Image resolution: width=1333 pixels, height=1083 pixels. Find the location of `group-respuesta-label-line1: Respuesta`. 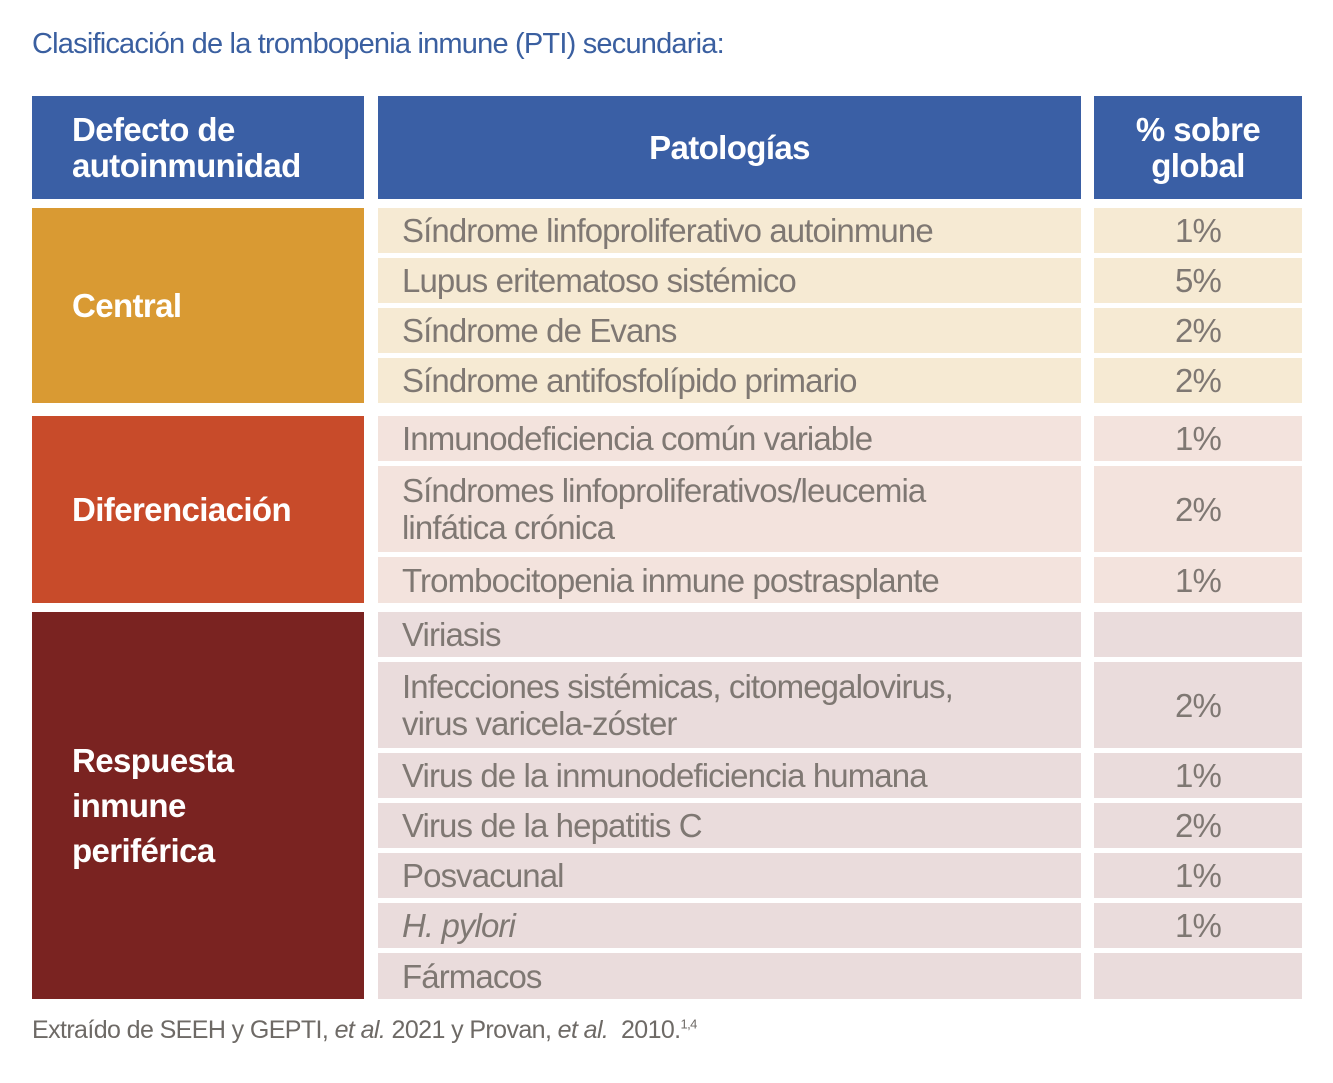

group-respuesta-label-line1: Respuesta is located at coordinates (153, 760).